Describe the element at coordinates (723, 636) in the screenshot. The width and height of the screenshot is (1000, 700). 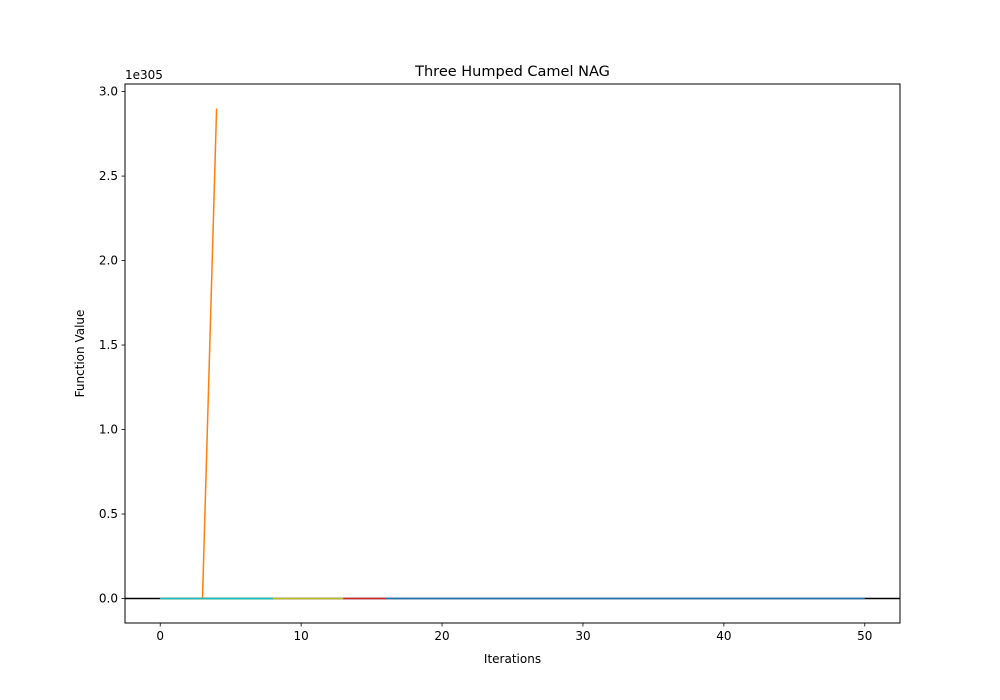
I see `x-tick-label: 40` at that location.